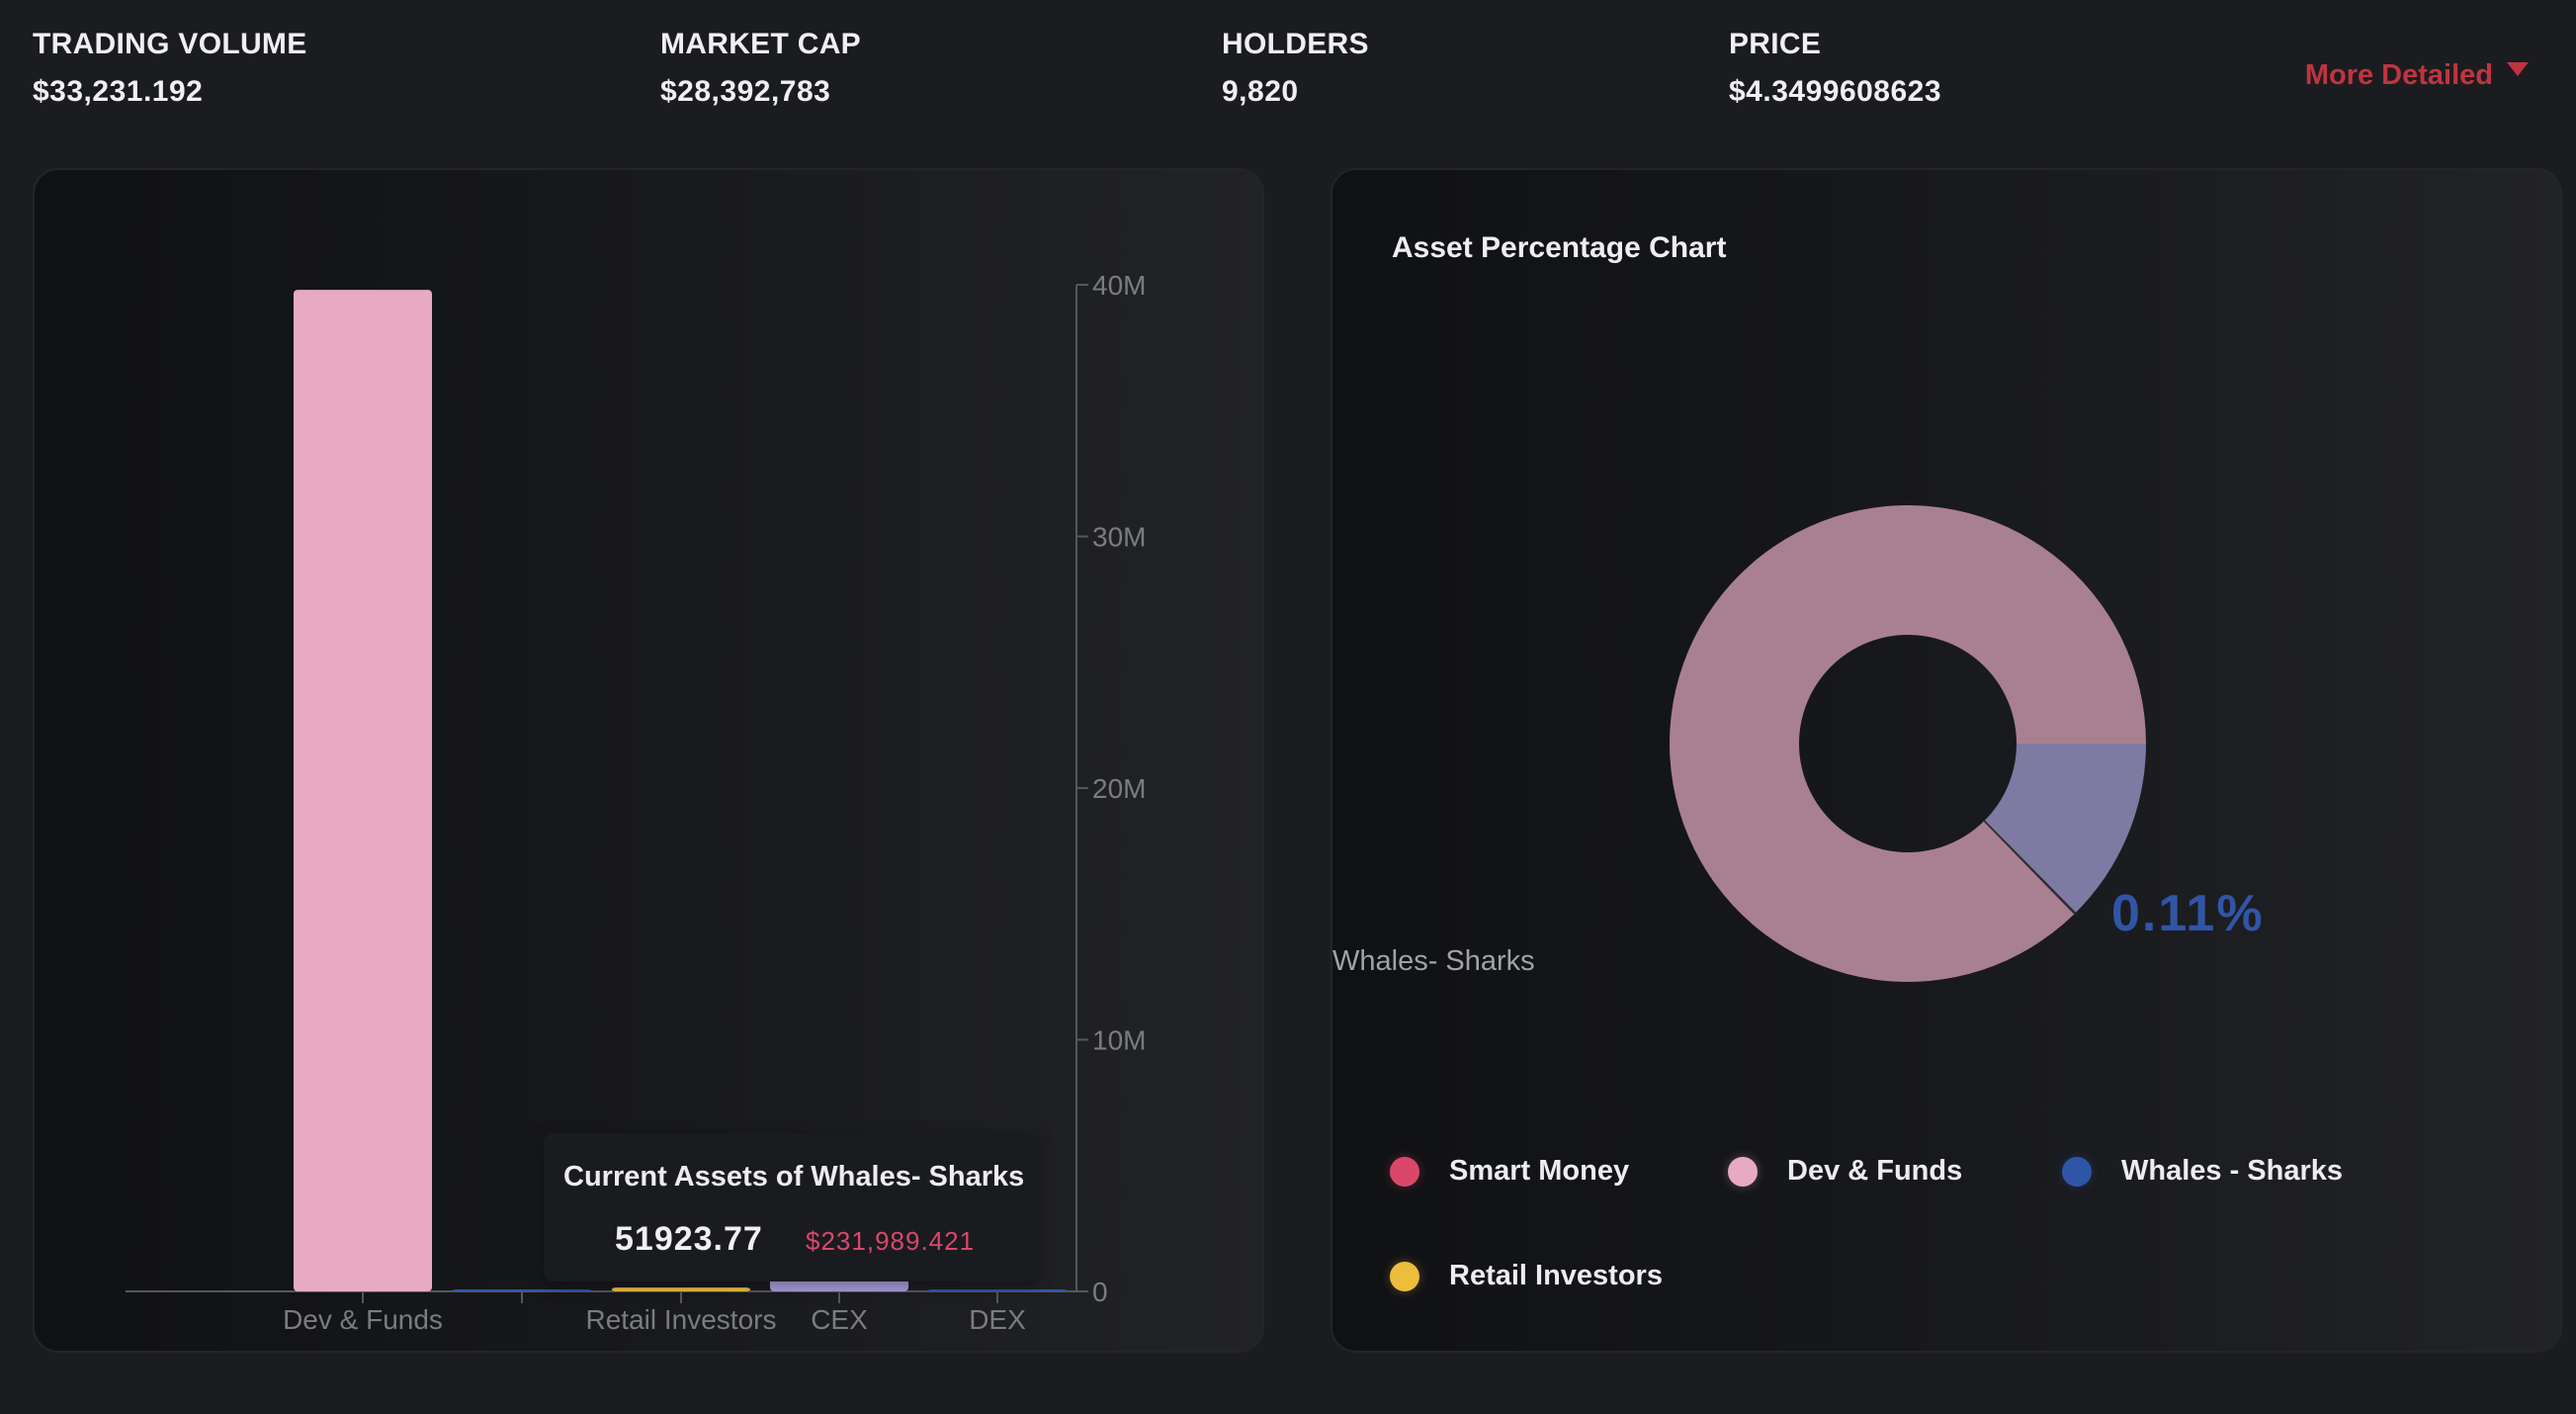 This screenshot has height=1414, width=2576. What do you see at coordinates (1835, 91) in the screenshot?
I see `stat-value: $4.3499608623` at bounding box center [1835, 91].